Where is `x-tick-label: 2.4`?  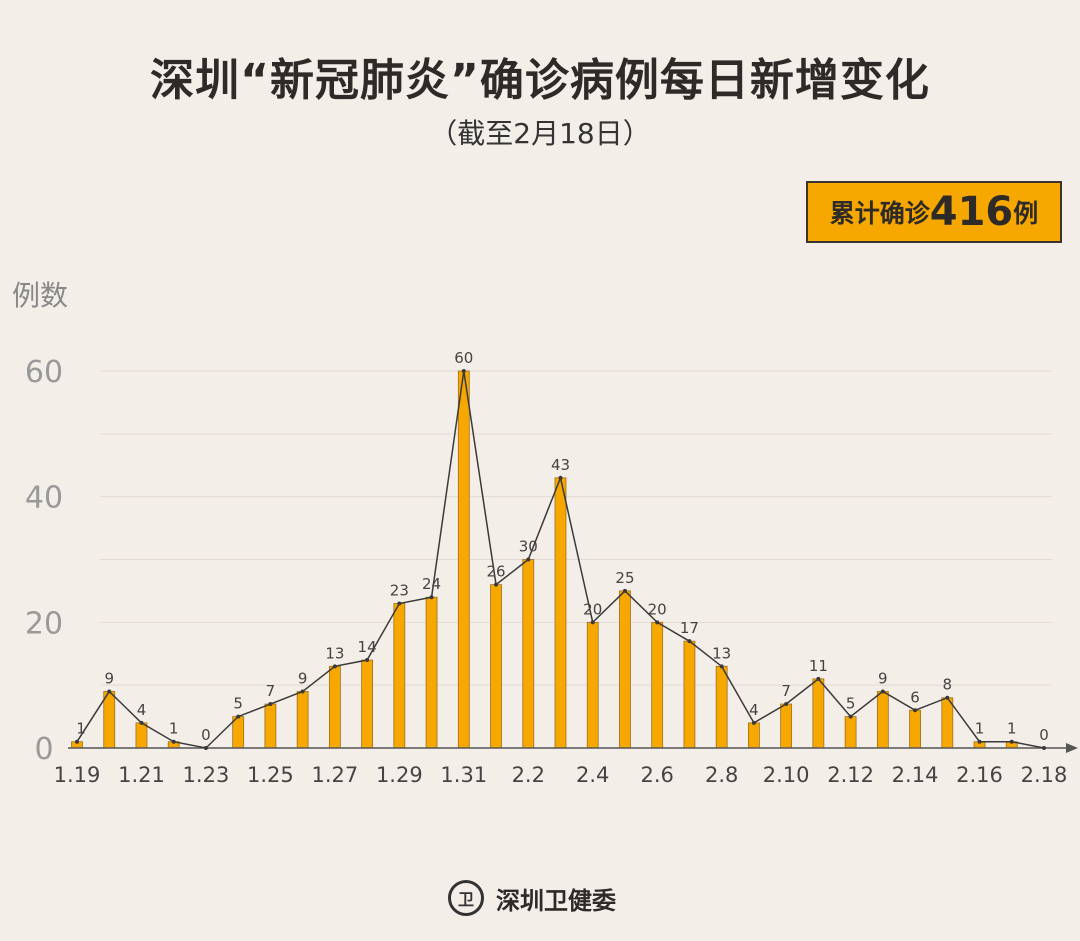
x-tick-label: 2.4 is located at coordinates (592, 775).